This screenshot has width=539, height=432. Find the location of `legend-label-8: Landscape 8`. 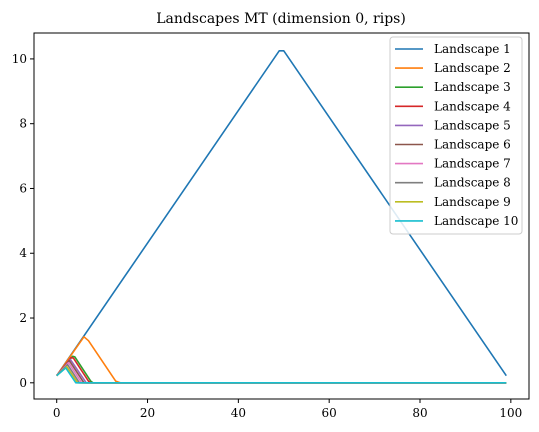

legend-label-8: Landscape 8 is located at coordinates (472, 183).